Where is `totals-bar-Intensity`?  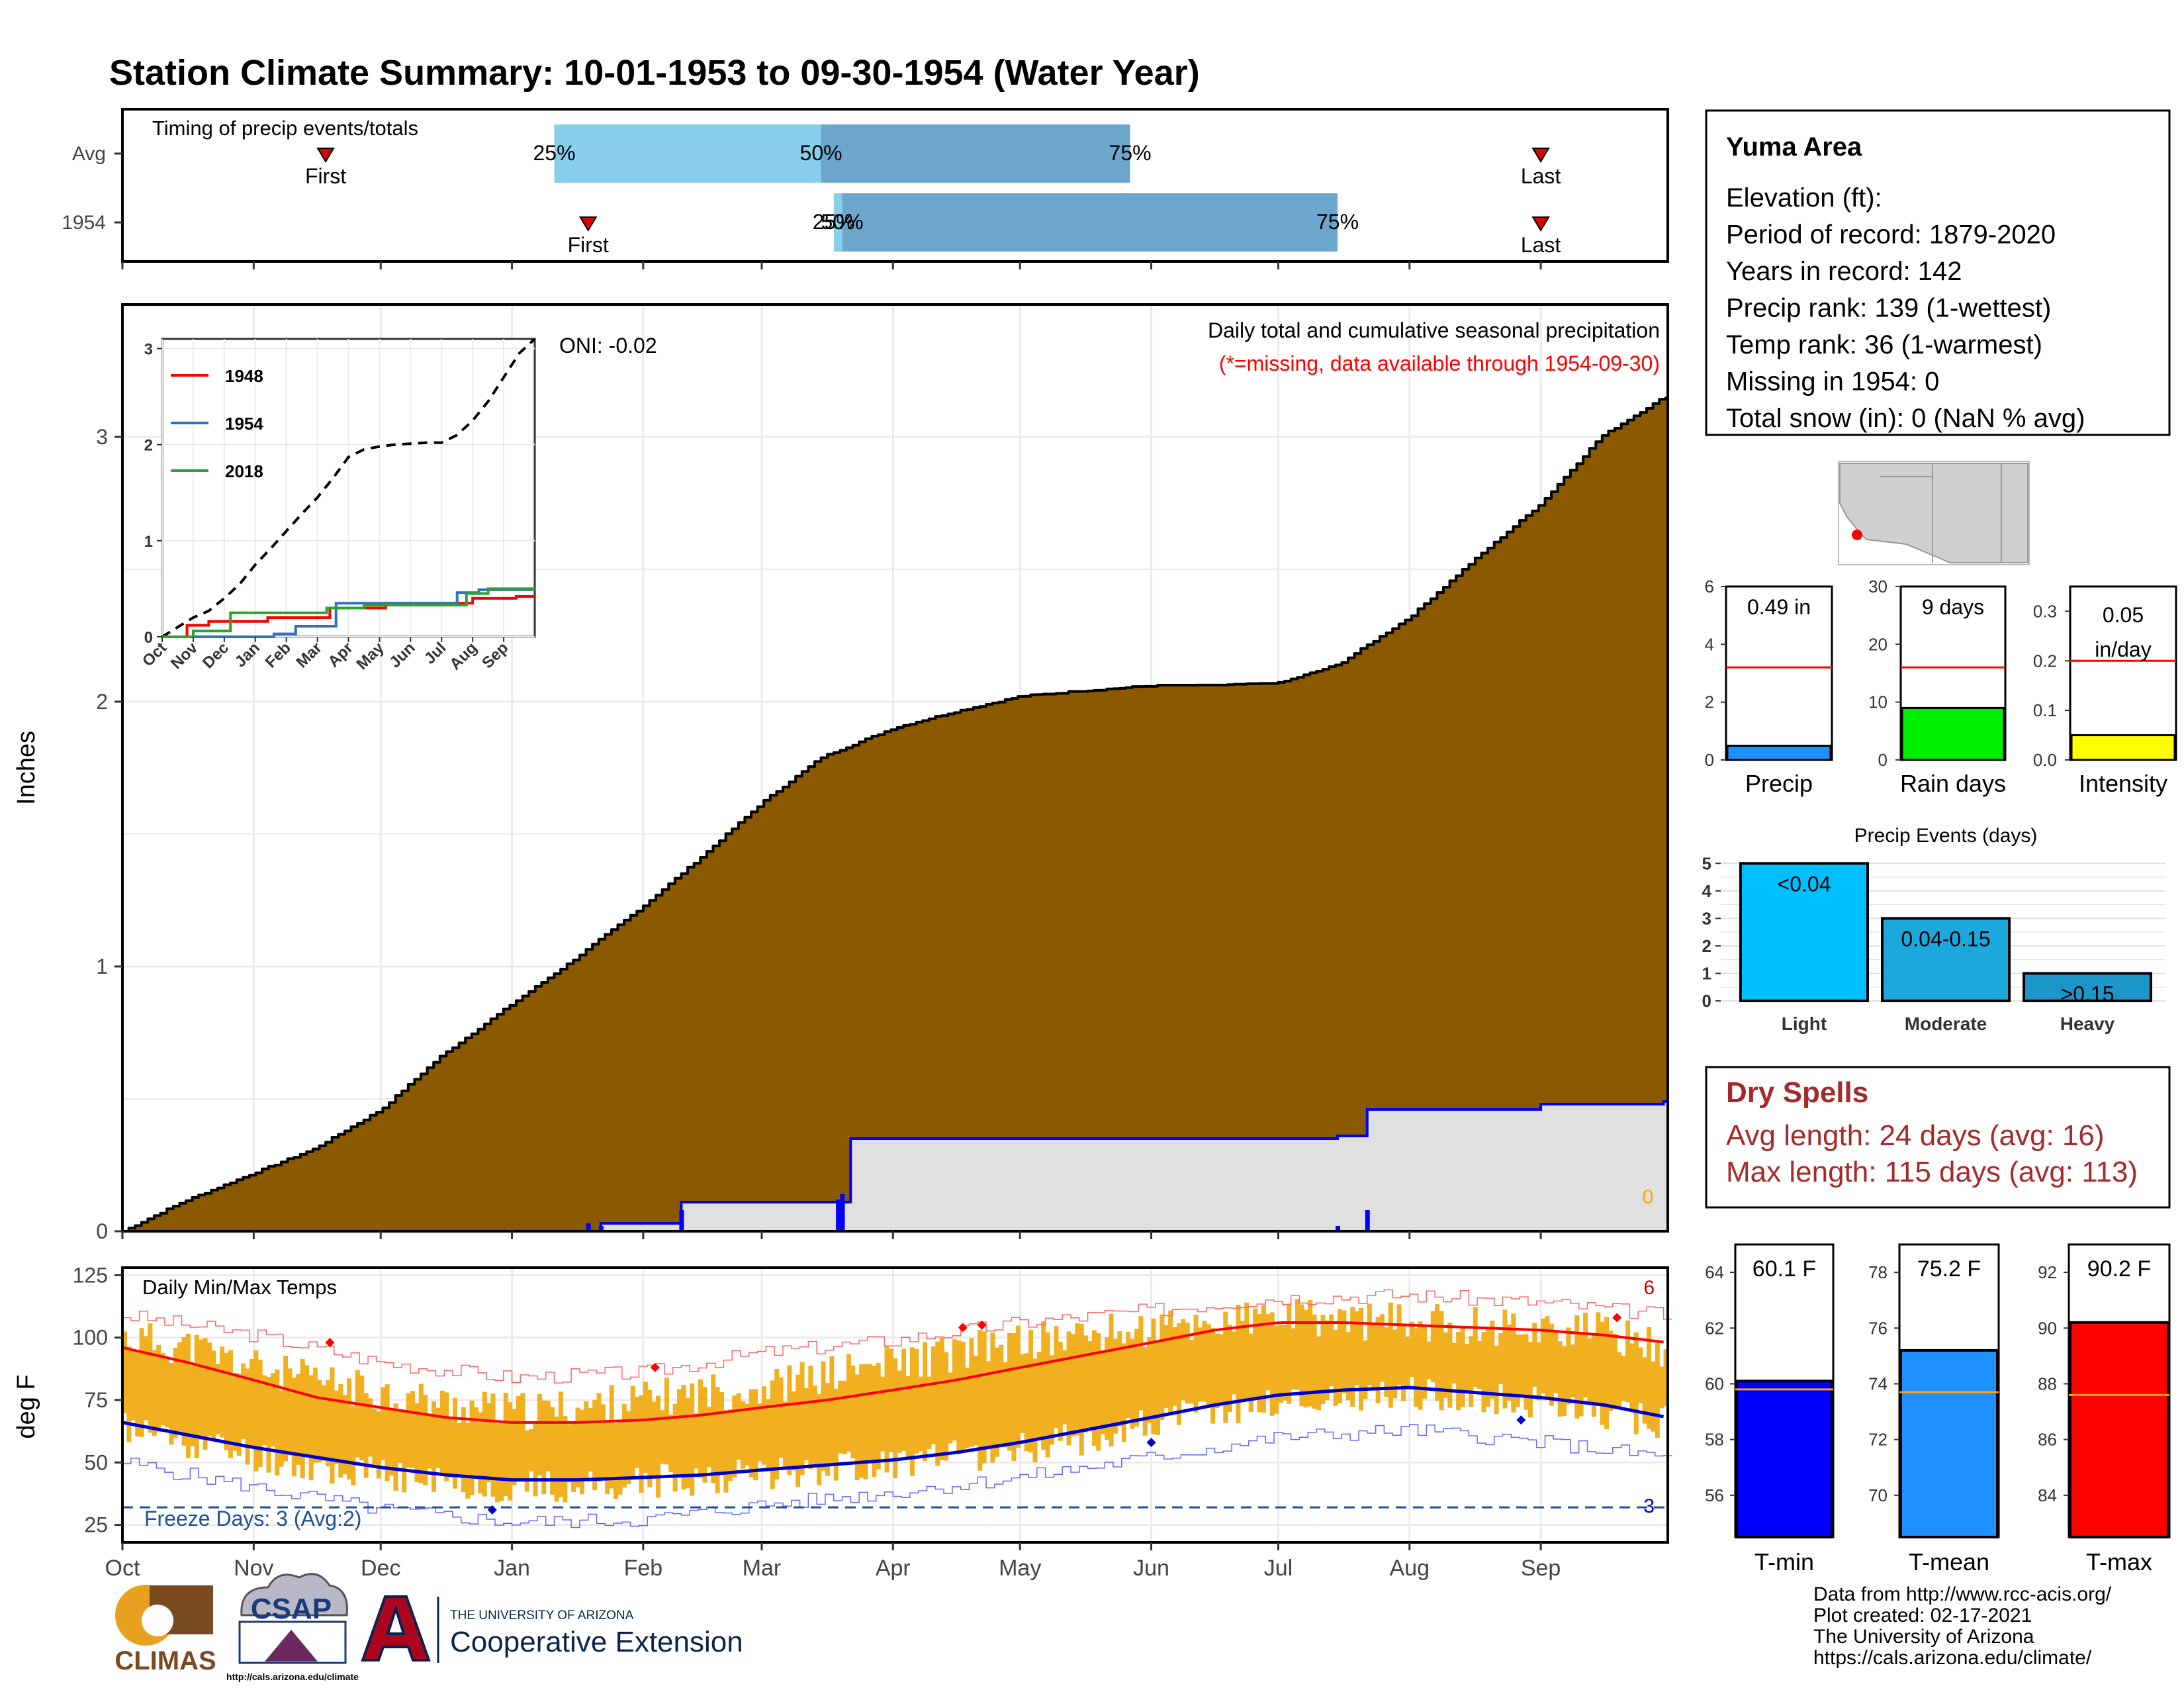 totals-bar-Intensity is located at coordinates (2123, 747).